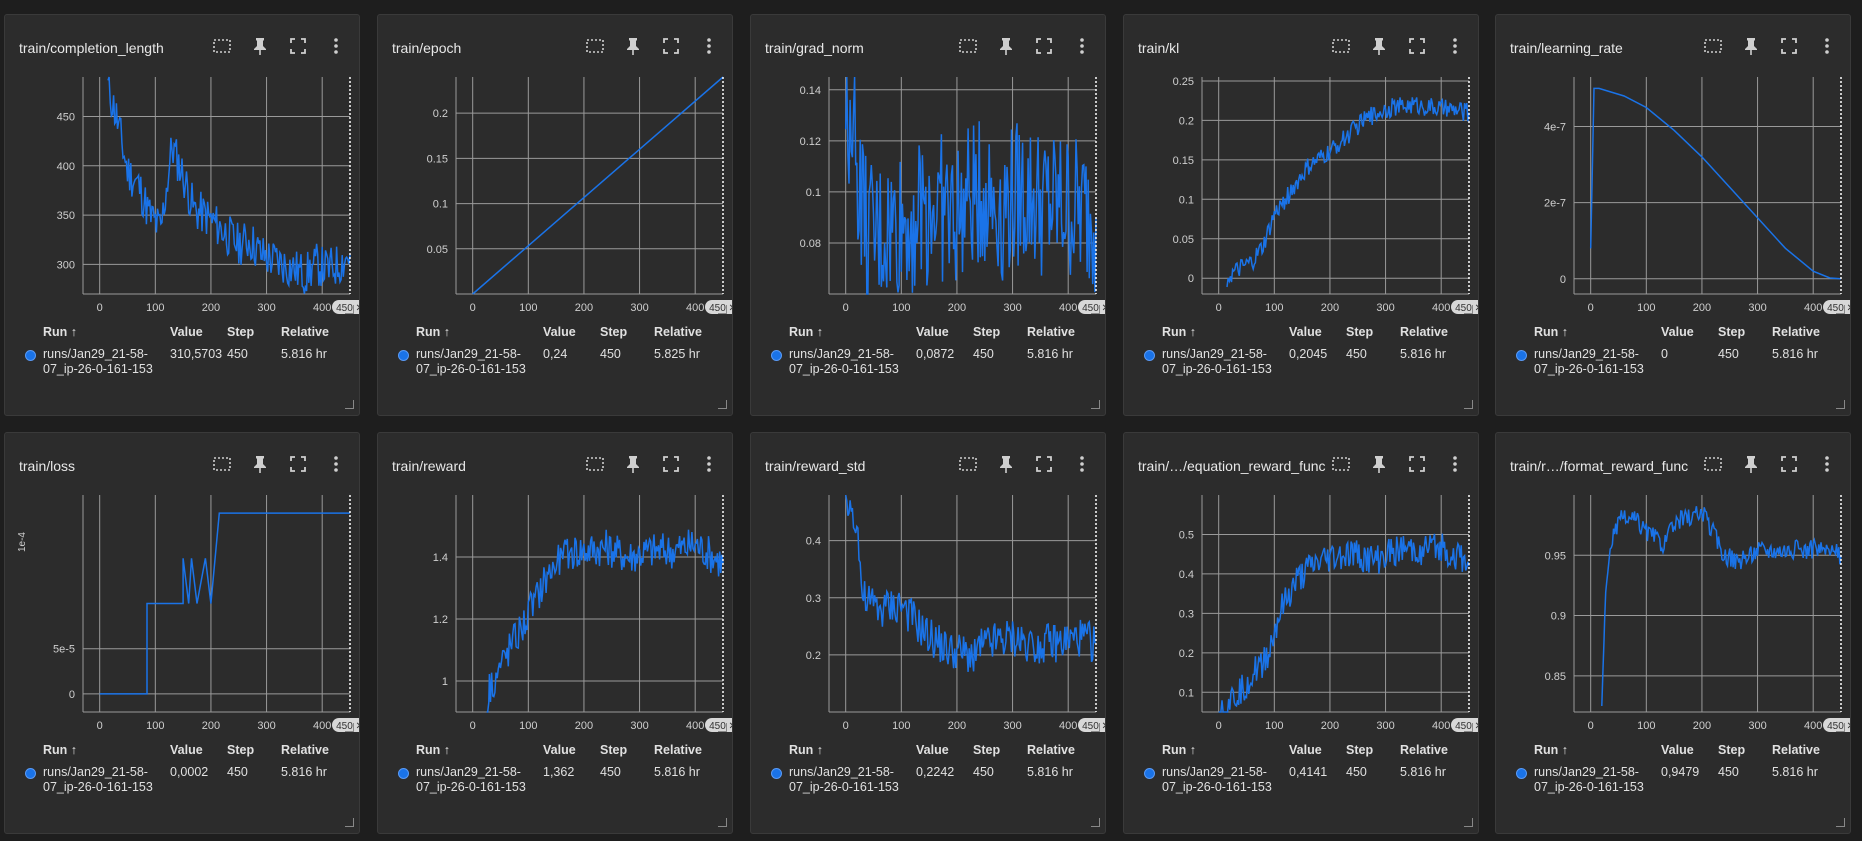 This screenshot has width=1862, height=841. I want to click on line-chart: 0 100 200 300 400 1 1.2 1.4 450 ✕, so click(555, 611).